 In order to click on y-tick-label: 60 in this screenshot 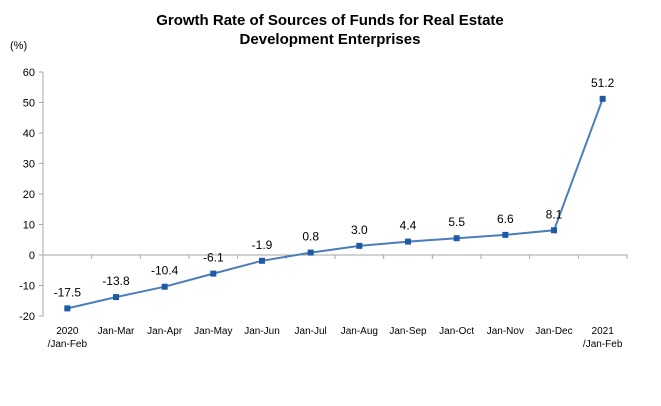, I will do `click(29, 73)`.